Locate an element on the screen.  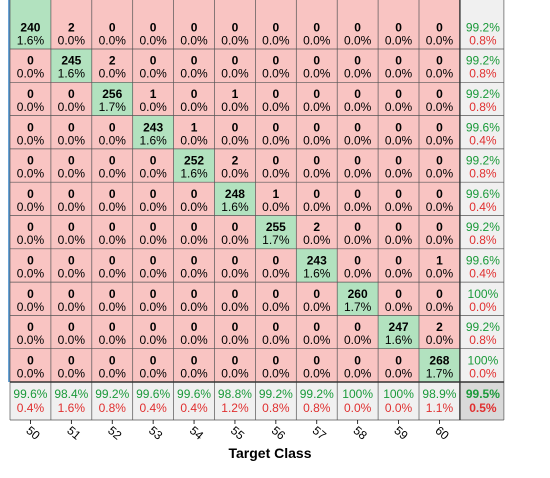
cell-count-2-8: 0 is located at coordinates (357, 94).